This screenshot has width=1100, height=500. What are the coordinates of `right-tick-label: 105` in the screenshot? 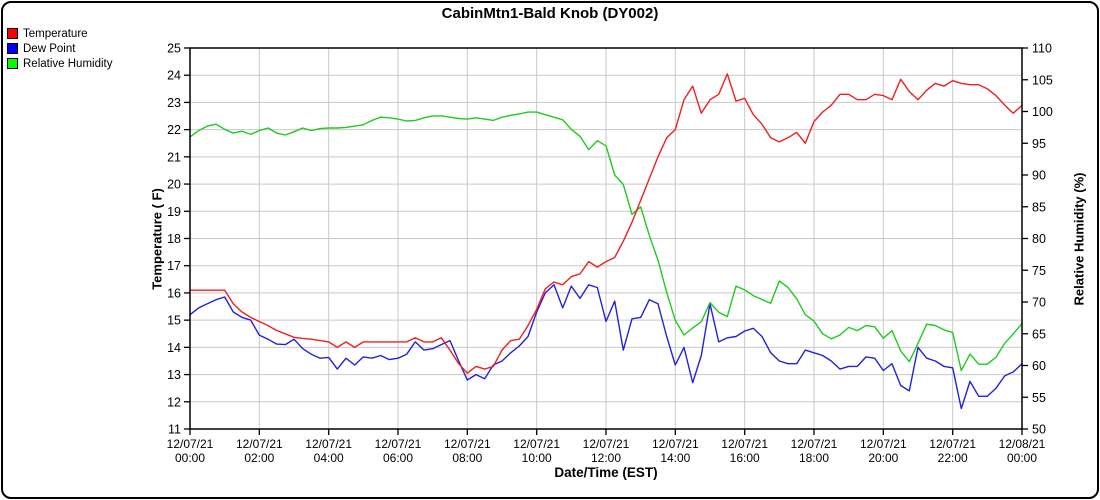 It's located at (1042, 80).